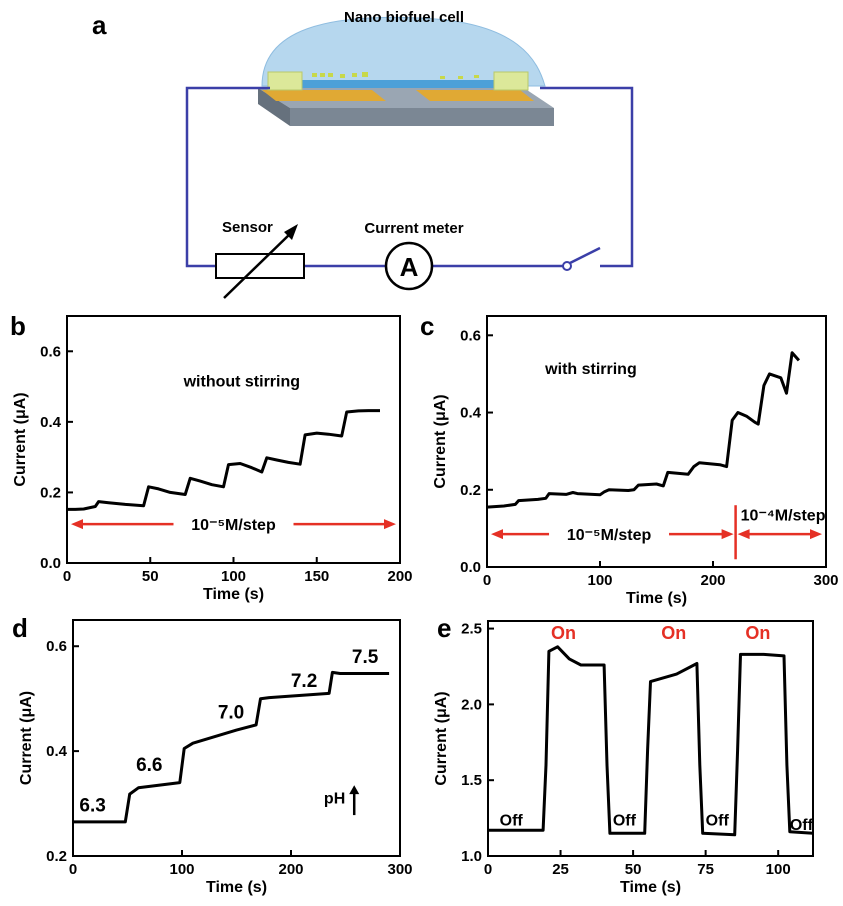  What do you see at coordinates (743, 534) in the screenshot?
I see `step-arrow-2-head-left` at bounding box center [743, 534].